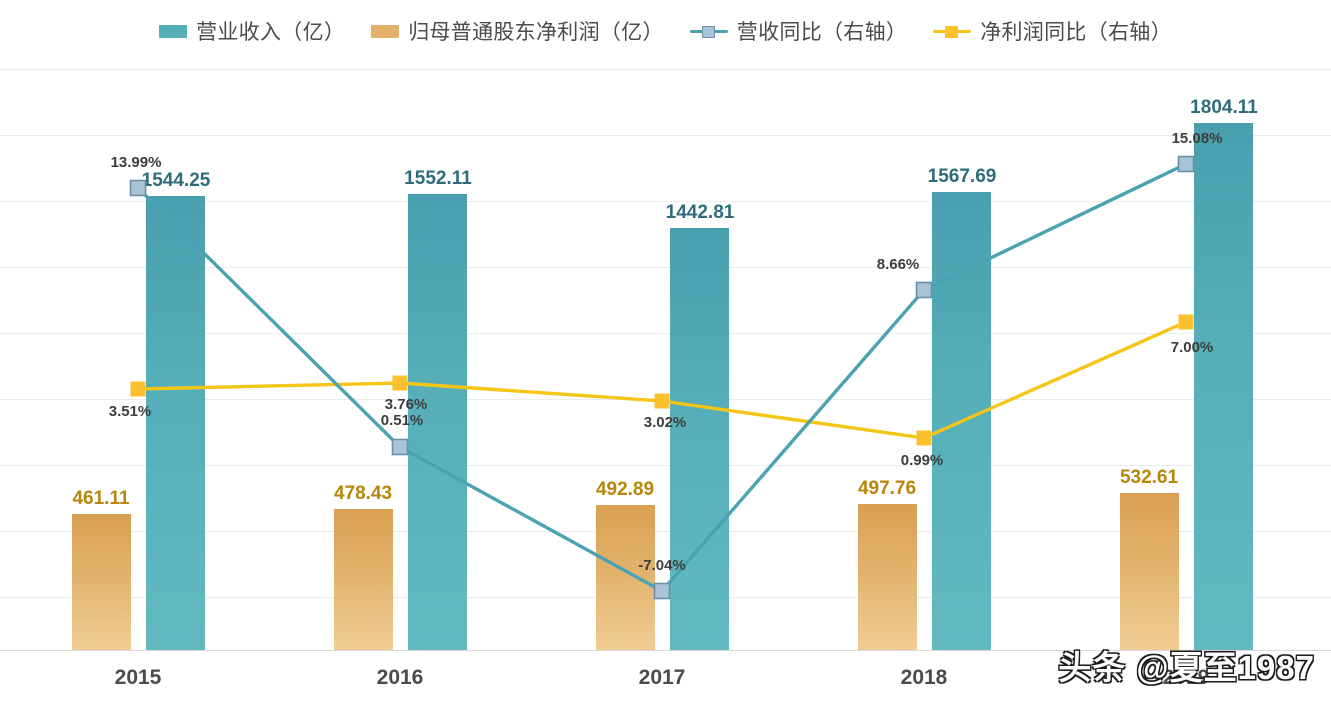  Describe the element at coordinates (662, 565) in the screenshot. I see `revenue-yoy-percent-label: -7.04%` at that location.